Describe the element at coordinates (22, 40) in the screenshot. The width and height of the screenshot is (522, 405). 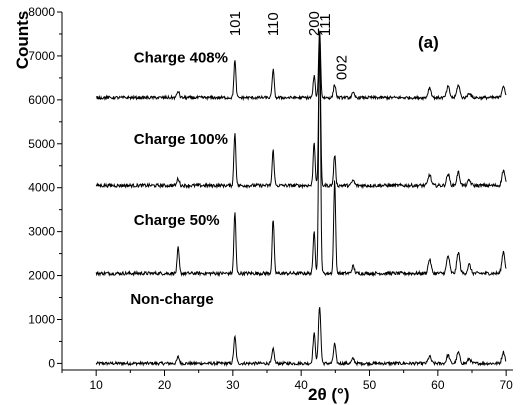
I see `y-axis-title: Counts` at that location.